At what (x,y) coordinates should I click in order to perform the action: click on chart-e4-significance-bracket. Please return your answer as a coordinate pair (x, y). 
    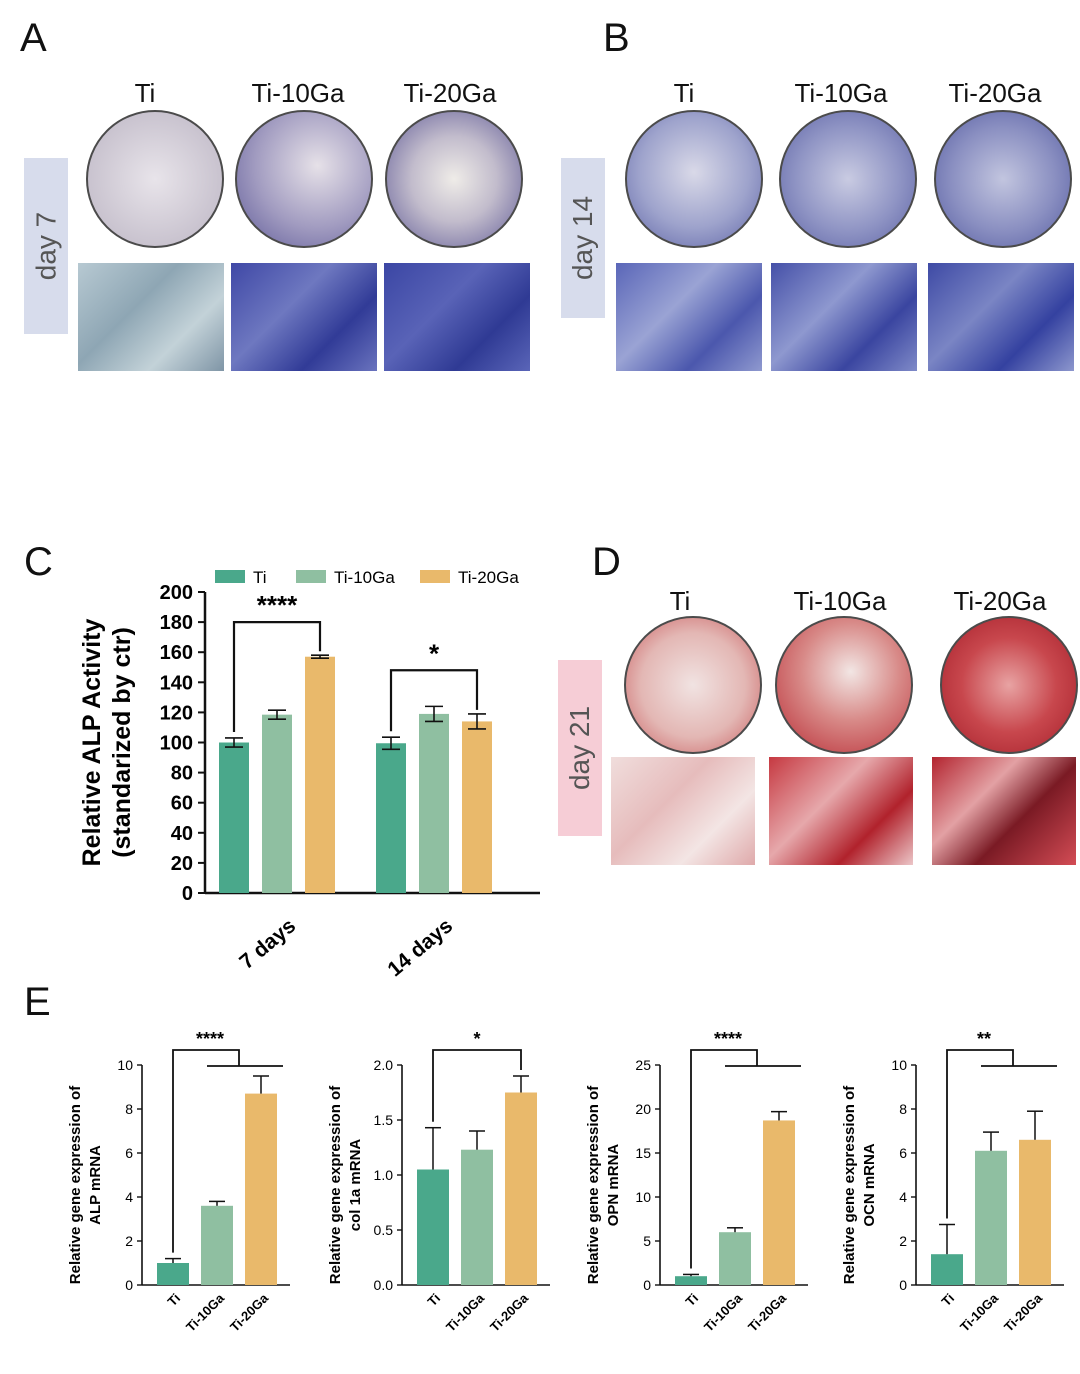
    Looking at the image, I should click on (980, 1134).